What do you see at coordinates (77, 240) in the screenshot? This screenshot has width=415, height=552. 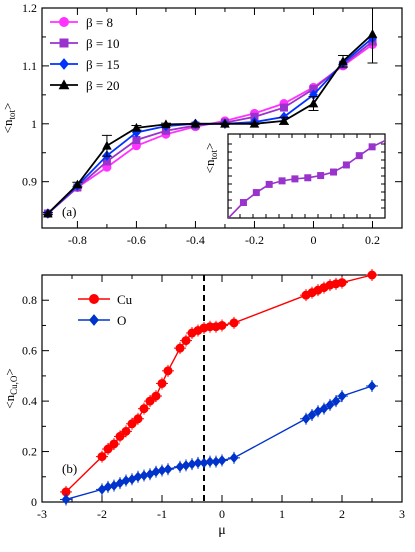 I see `x-tick-label: -0.8` at bounding box center [77, 240].